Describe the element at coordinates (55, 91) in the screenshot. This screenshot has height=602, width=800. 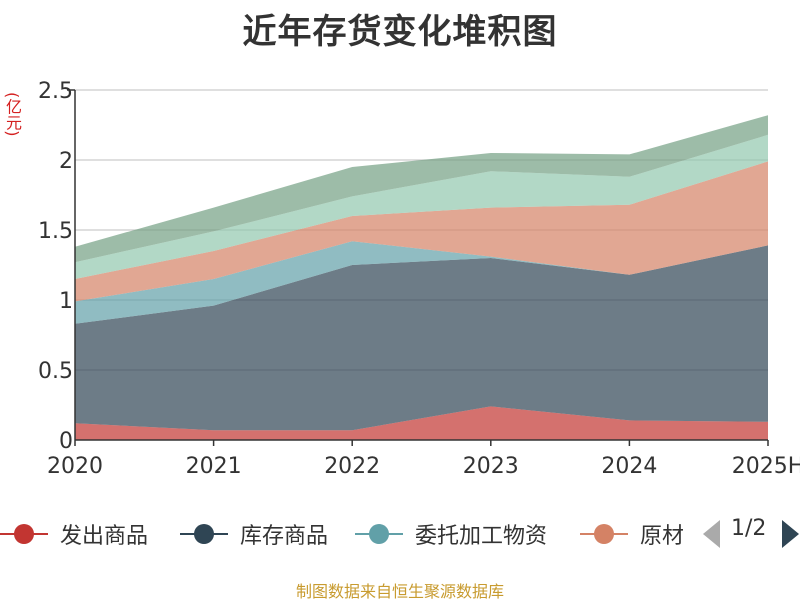
I see `y-tick-label: 2.5` at that location.